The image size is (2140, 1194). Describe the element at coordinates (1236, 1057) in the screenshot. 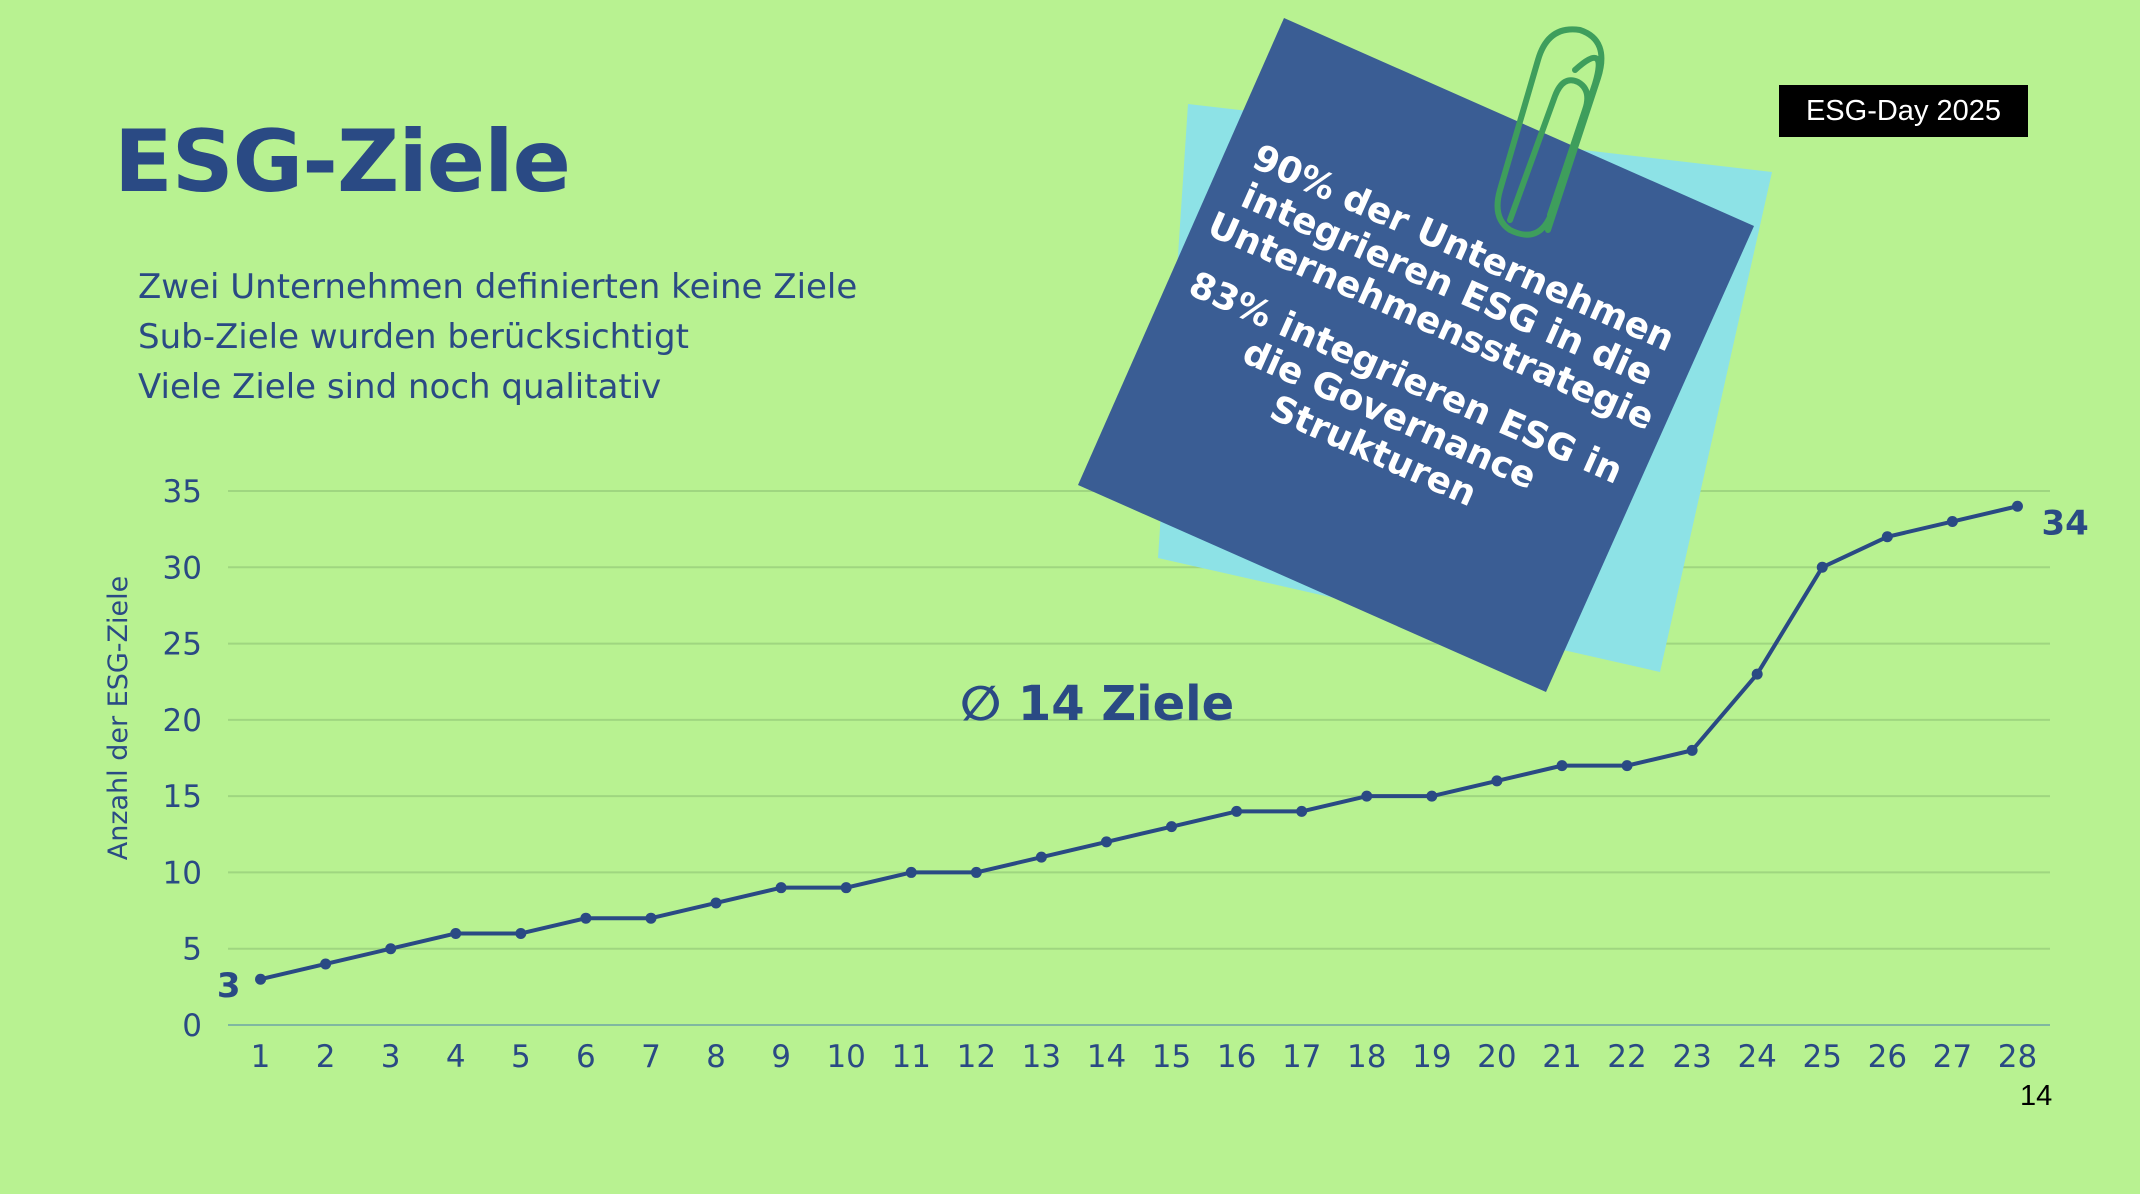

I see `x-tick-label: 16` at that location.